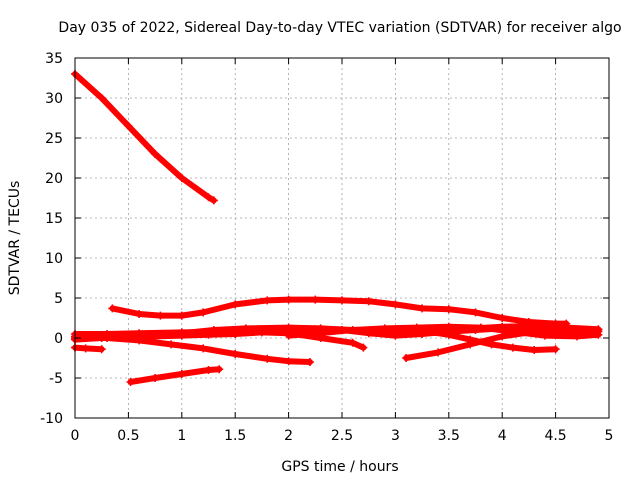  Describe the element at coordinates (56, 379) in the screenshot. I see `y-tick-label: -5` at that location.